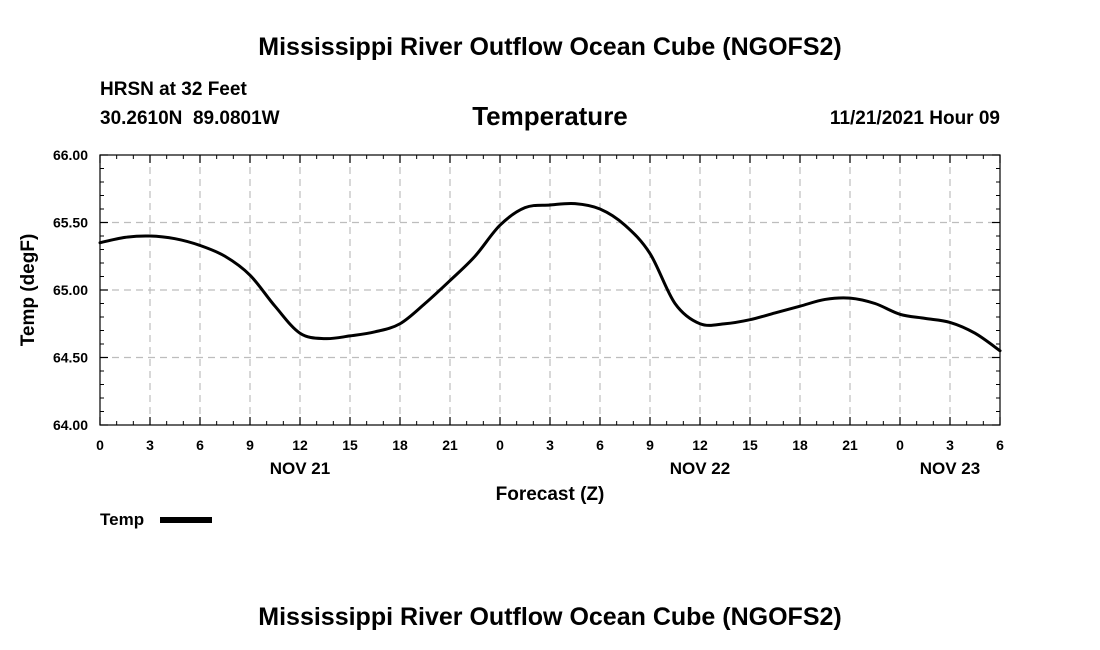  I want to click on day-label: NOV 21, so click(300, 468).